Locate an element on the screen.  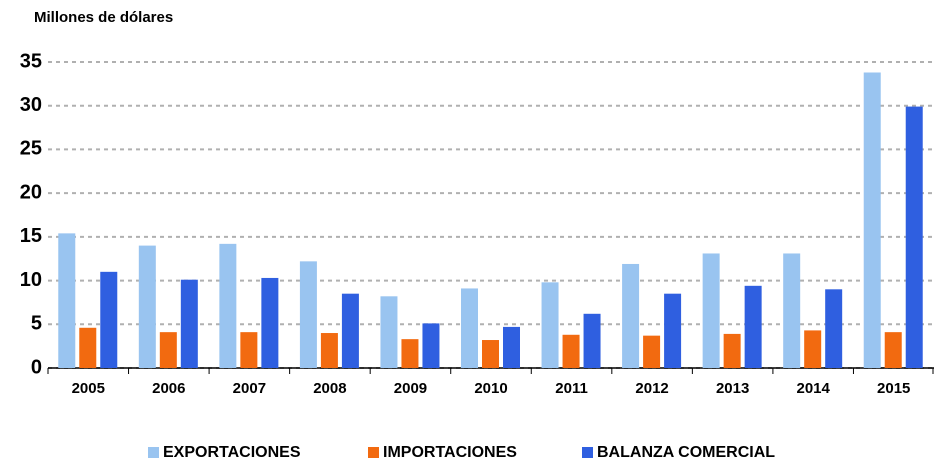
x-tick-label: 2011 is located at coordinates (571, 388).